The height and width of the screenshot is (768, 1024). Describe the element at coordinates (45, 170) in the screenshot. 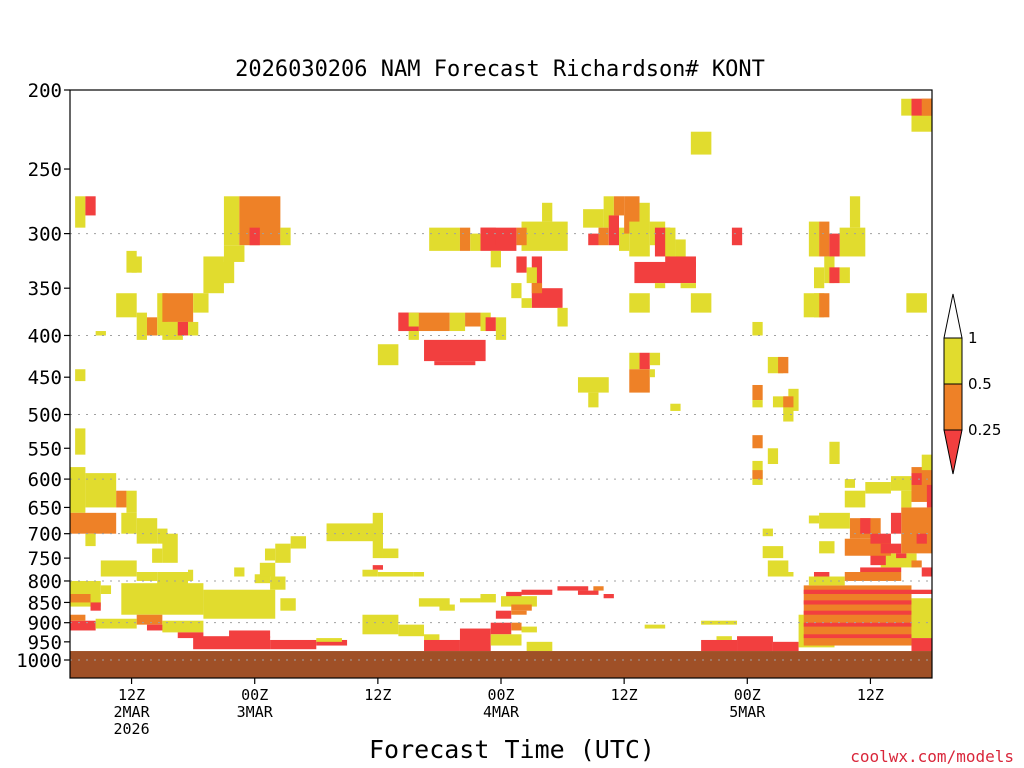

I see `y-tick-label: 250` at that location.